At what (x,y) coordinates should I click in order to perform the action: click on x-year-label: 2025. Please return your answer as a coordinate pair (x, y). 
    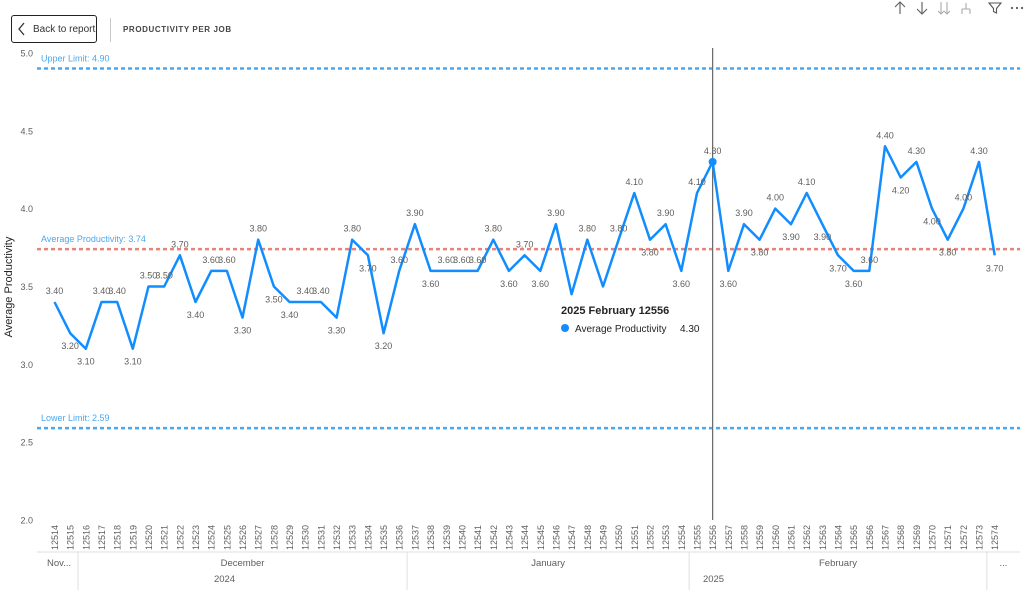
    Looking at the image, I should click on (713, 579).